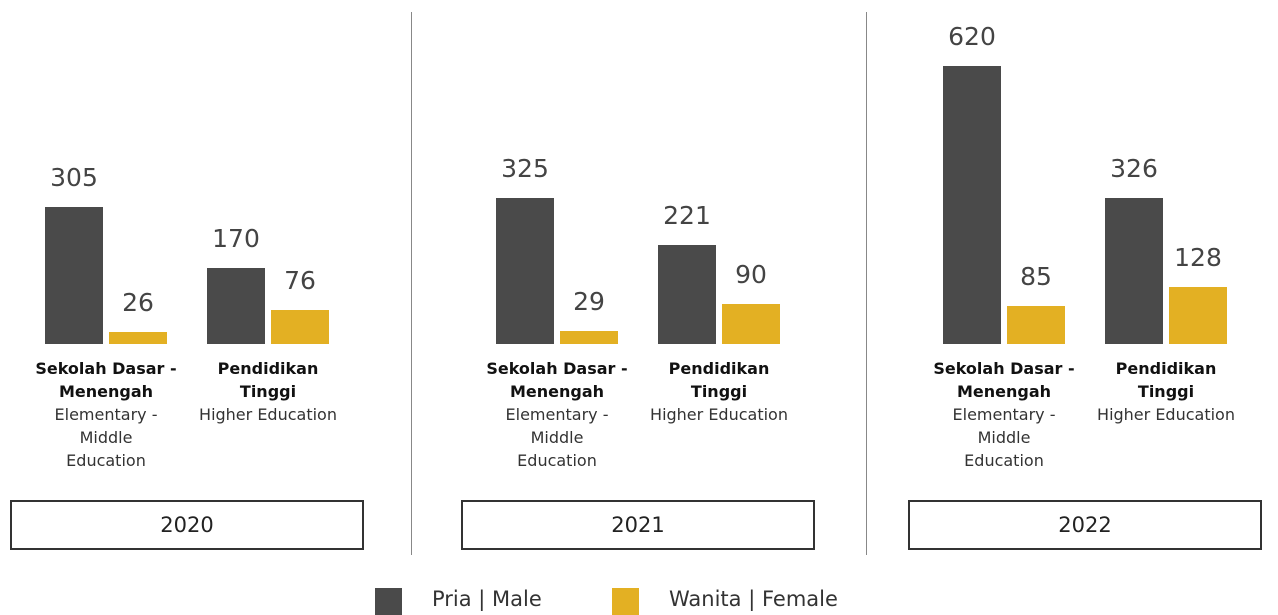  Describe the element at coordinates (1085, 525) in the screenshot. I see `year-box: 2022` at that location.